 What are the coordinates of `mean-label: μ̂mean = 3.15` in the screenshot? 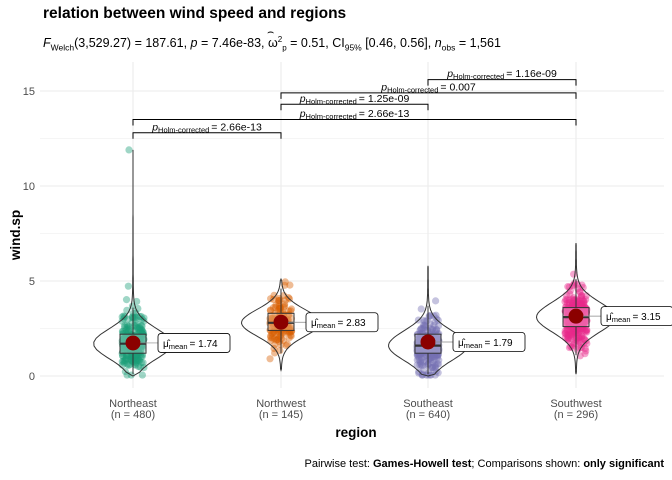 It's located at (633, 317).